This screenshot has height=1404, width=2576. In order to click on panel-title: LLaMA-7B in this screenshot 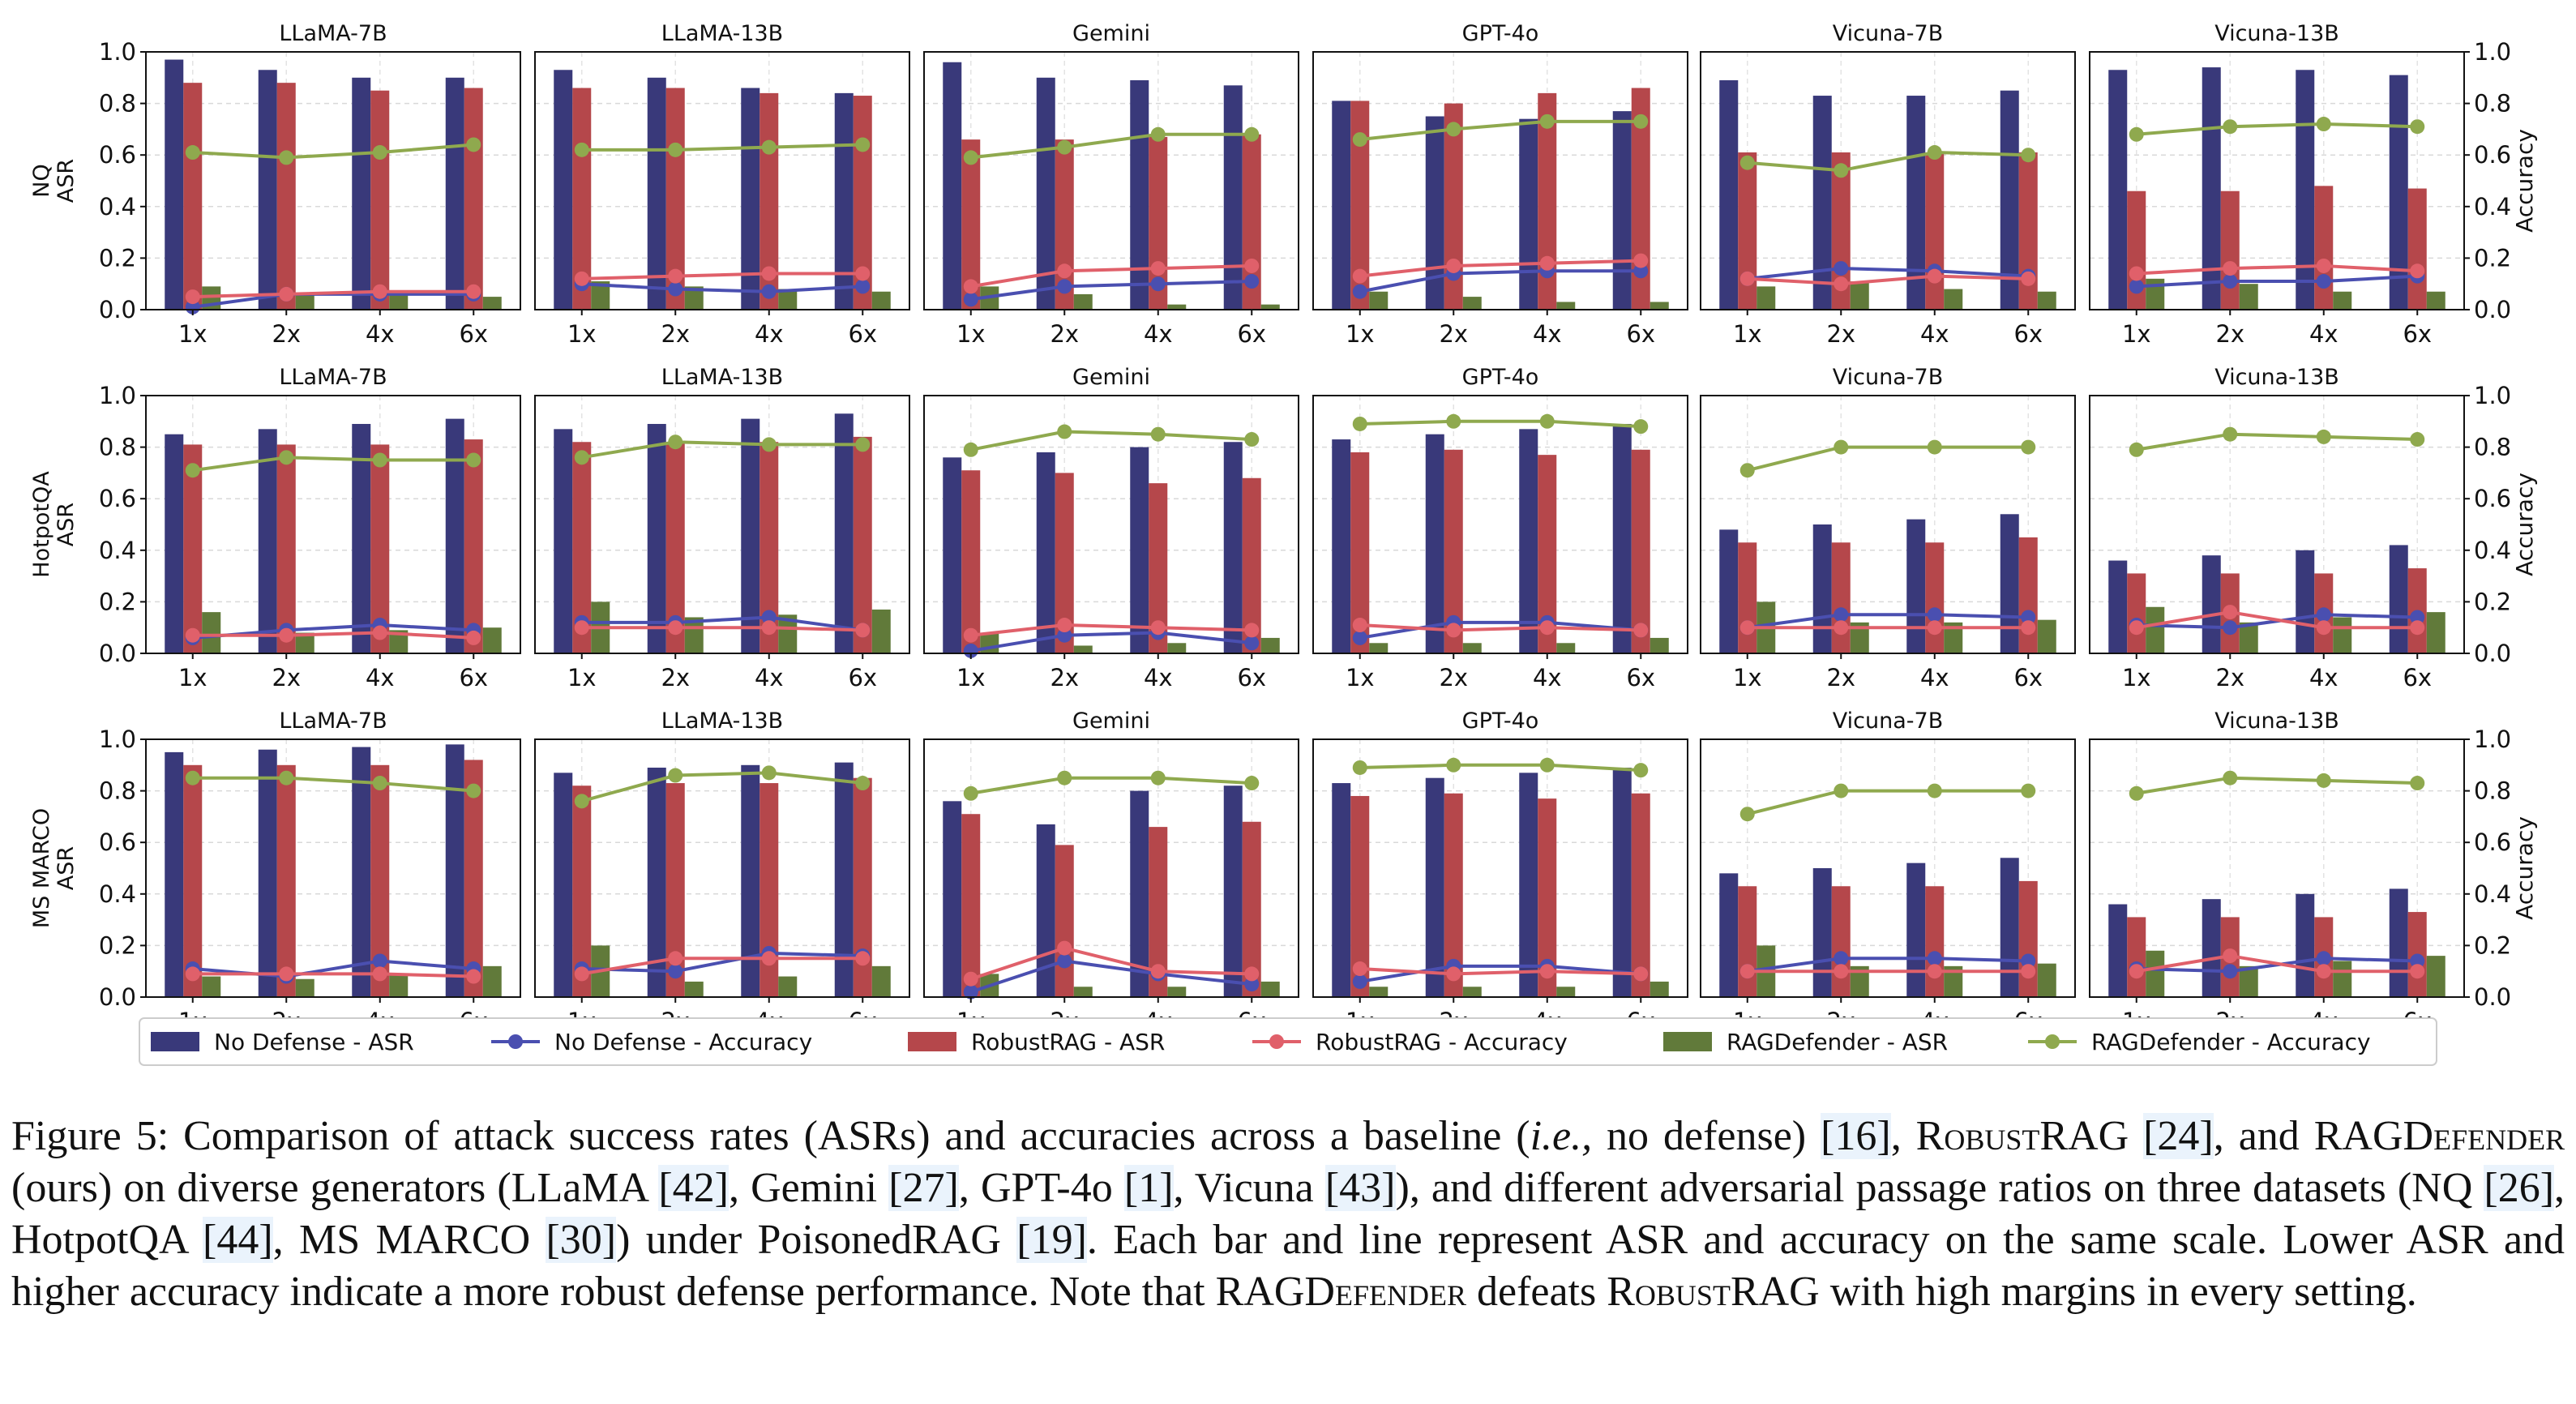, I will do `click(333, 33)`.